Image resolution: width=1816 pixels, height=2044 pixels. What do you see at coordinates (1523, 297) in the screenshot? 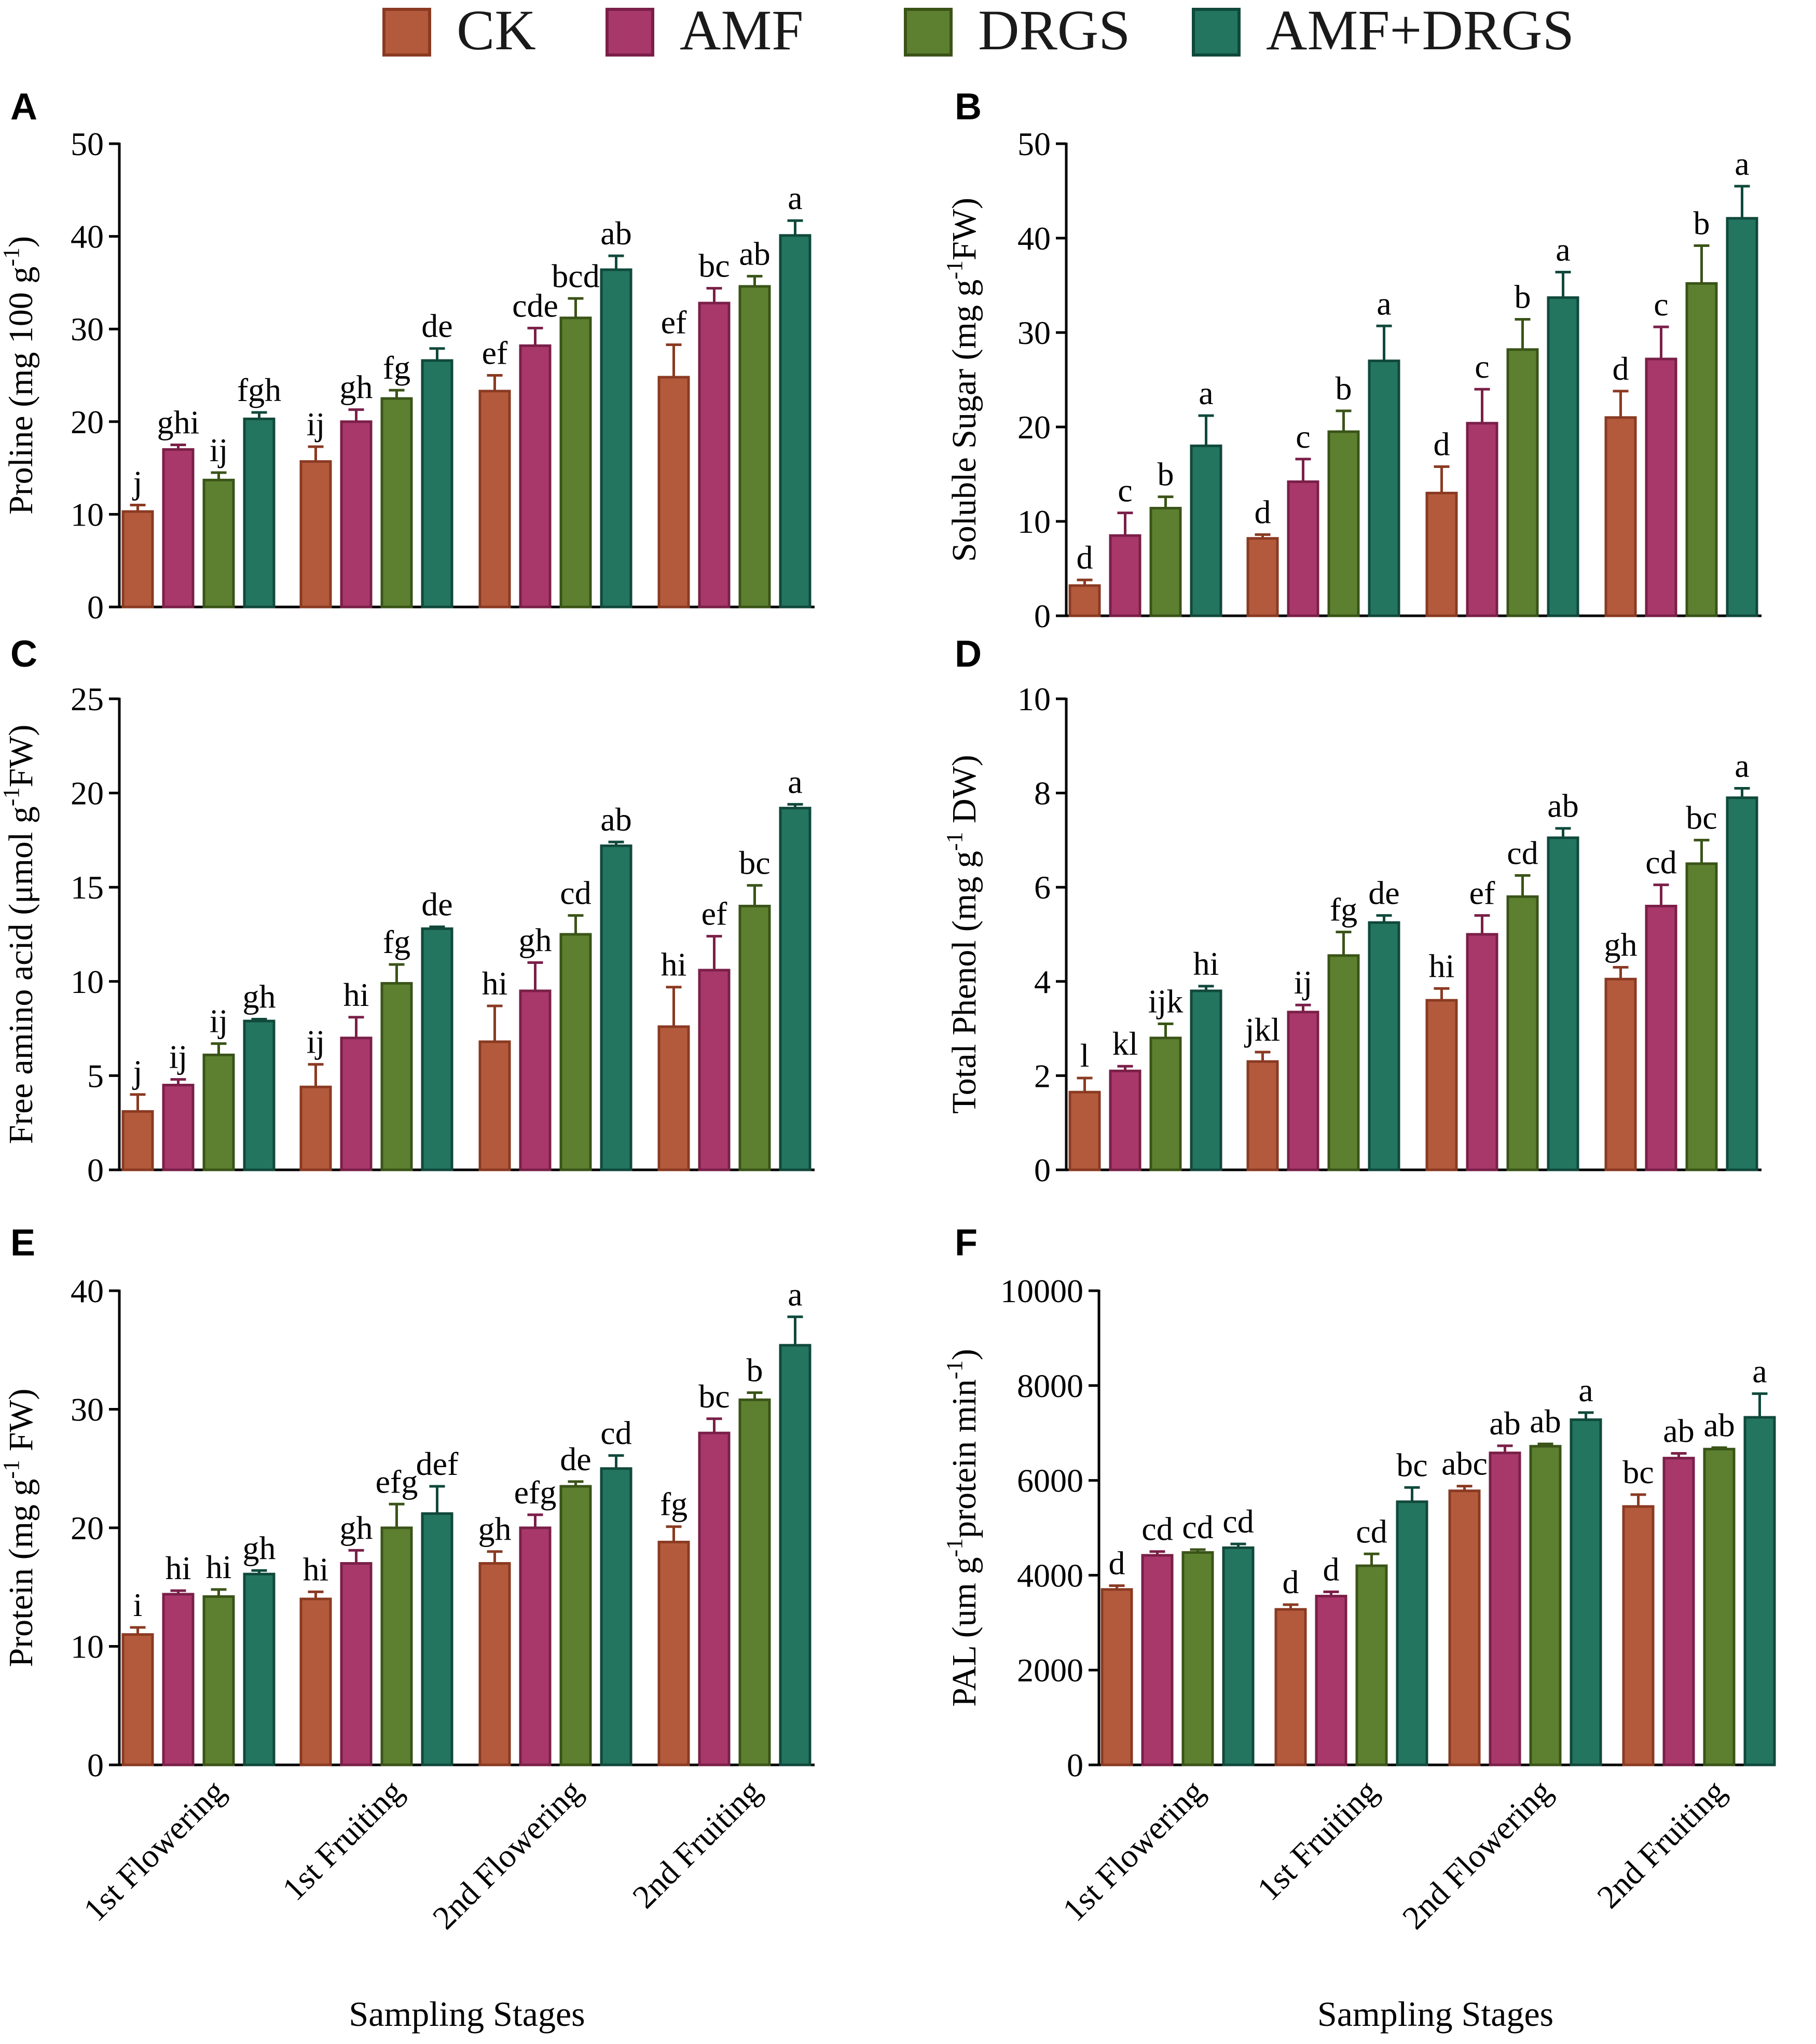
I see `significance-letter: b` at bounding box center [1523, 297].